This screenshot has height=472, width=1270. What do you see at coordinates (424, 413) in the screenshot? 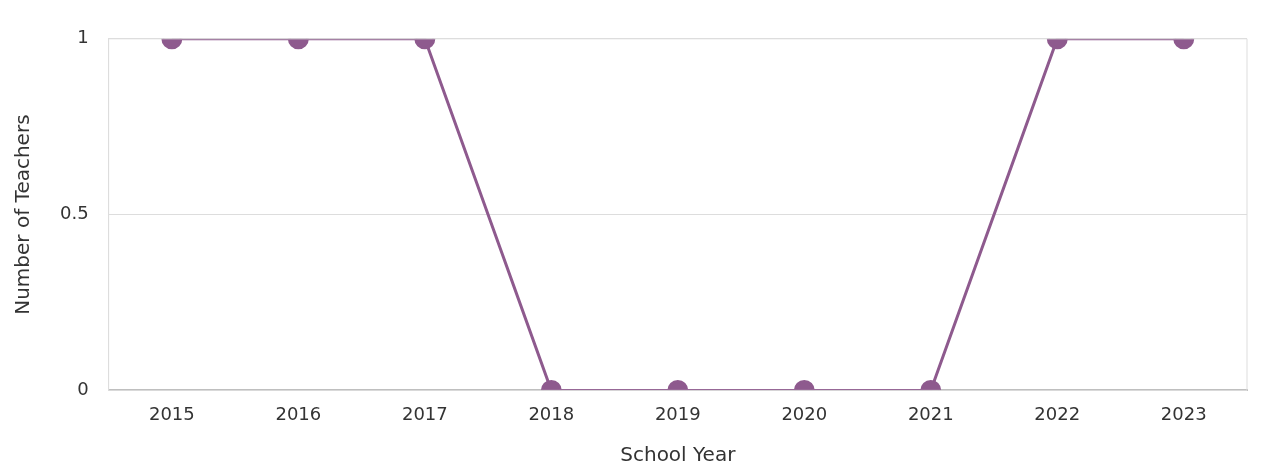
I see `x-tick-label: 2017` at bounding box center [424, 413].